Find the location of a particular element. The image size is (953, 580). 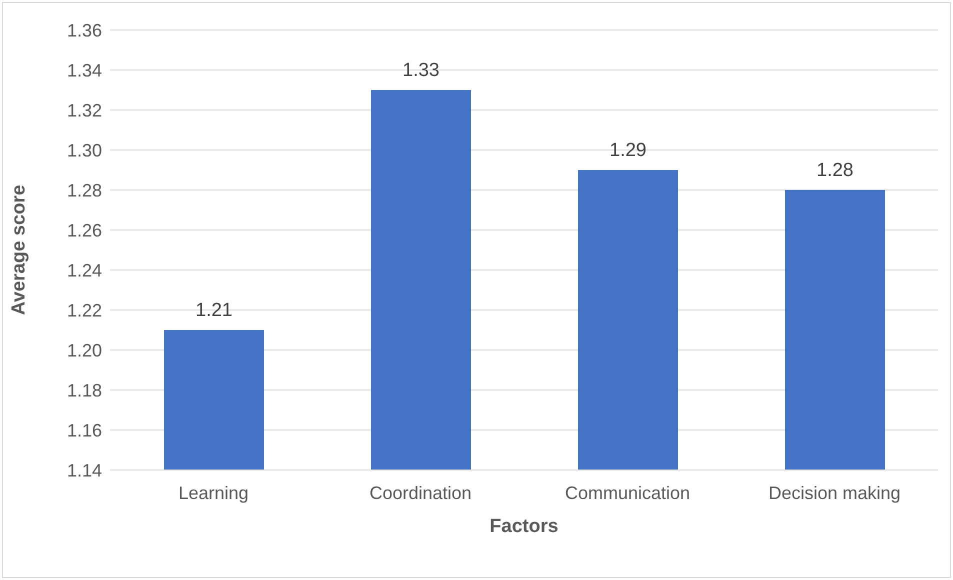

x-axis-title: Factors is located at coordinates (524, 526).